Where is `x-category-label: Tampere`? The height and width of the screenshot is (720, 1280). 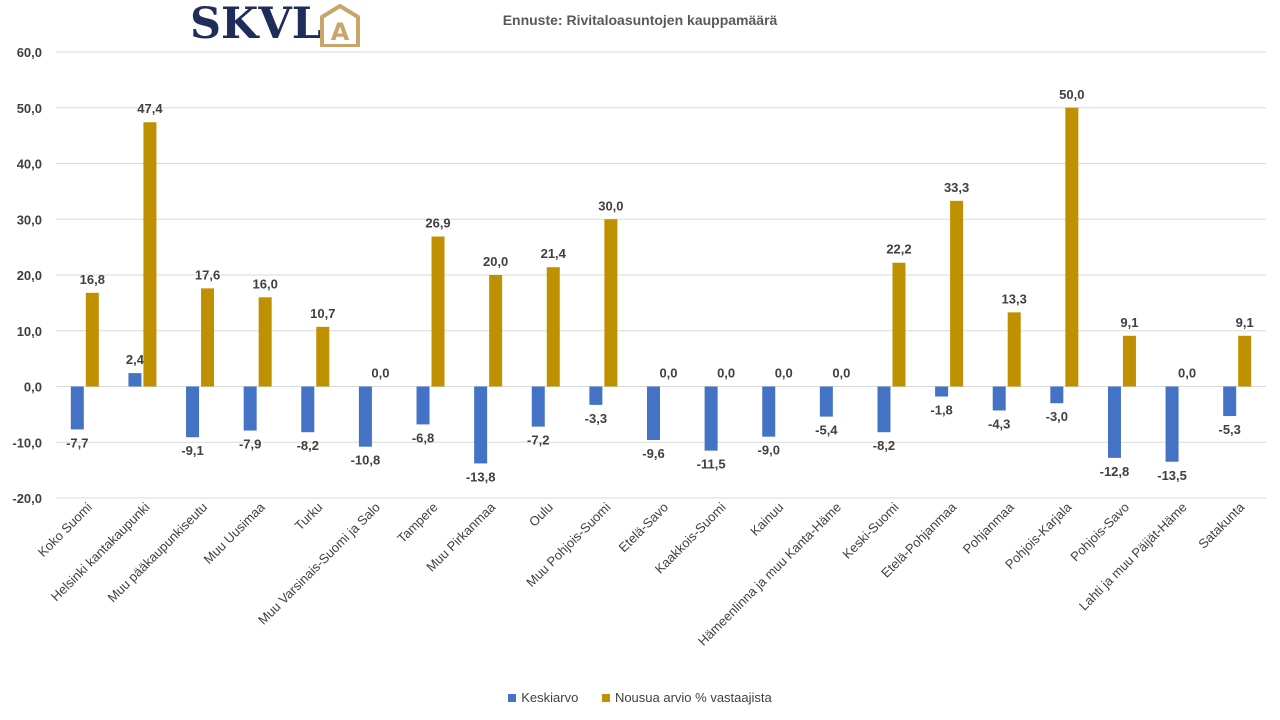 x-category-label: Tampere is located at coordinates (417, 523).